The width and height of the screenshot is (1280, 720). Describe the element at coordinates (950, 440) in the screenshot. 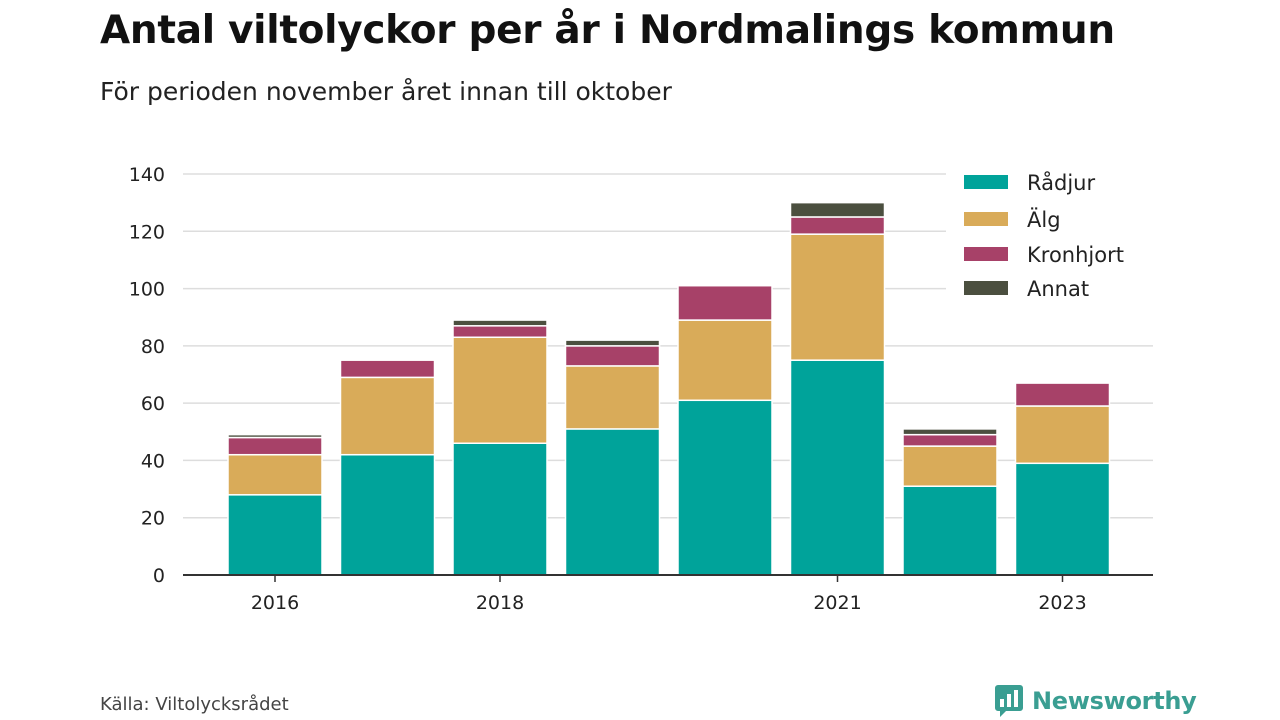

I see `bar-2022-kronhjort` at that location.